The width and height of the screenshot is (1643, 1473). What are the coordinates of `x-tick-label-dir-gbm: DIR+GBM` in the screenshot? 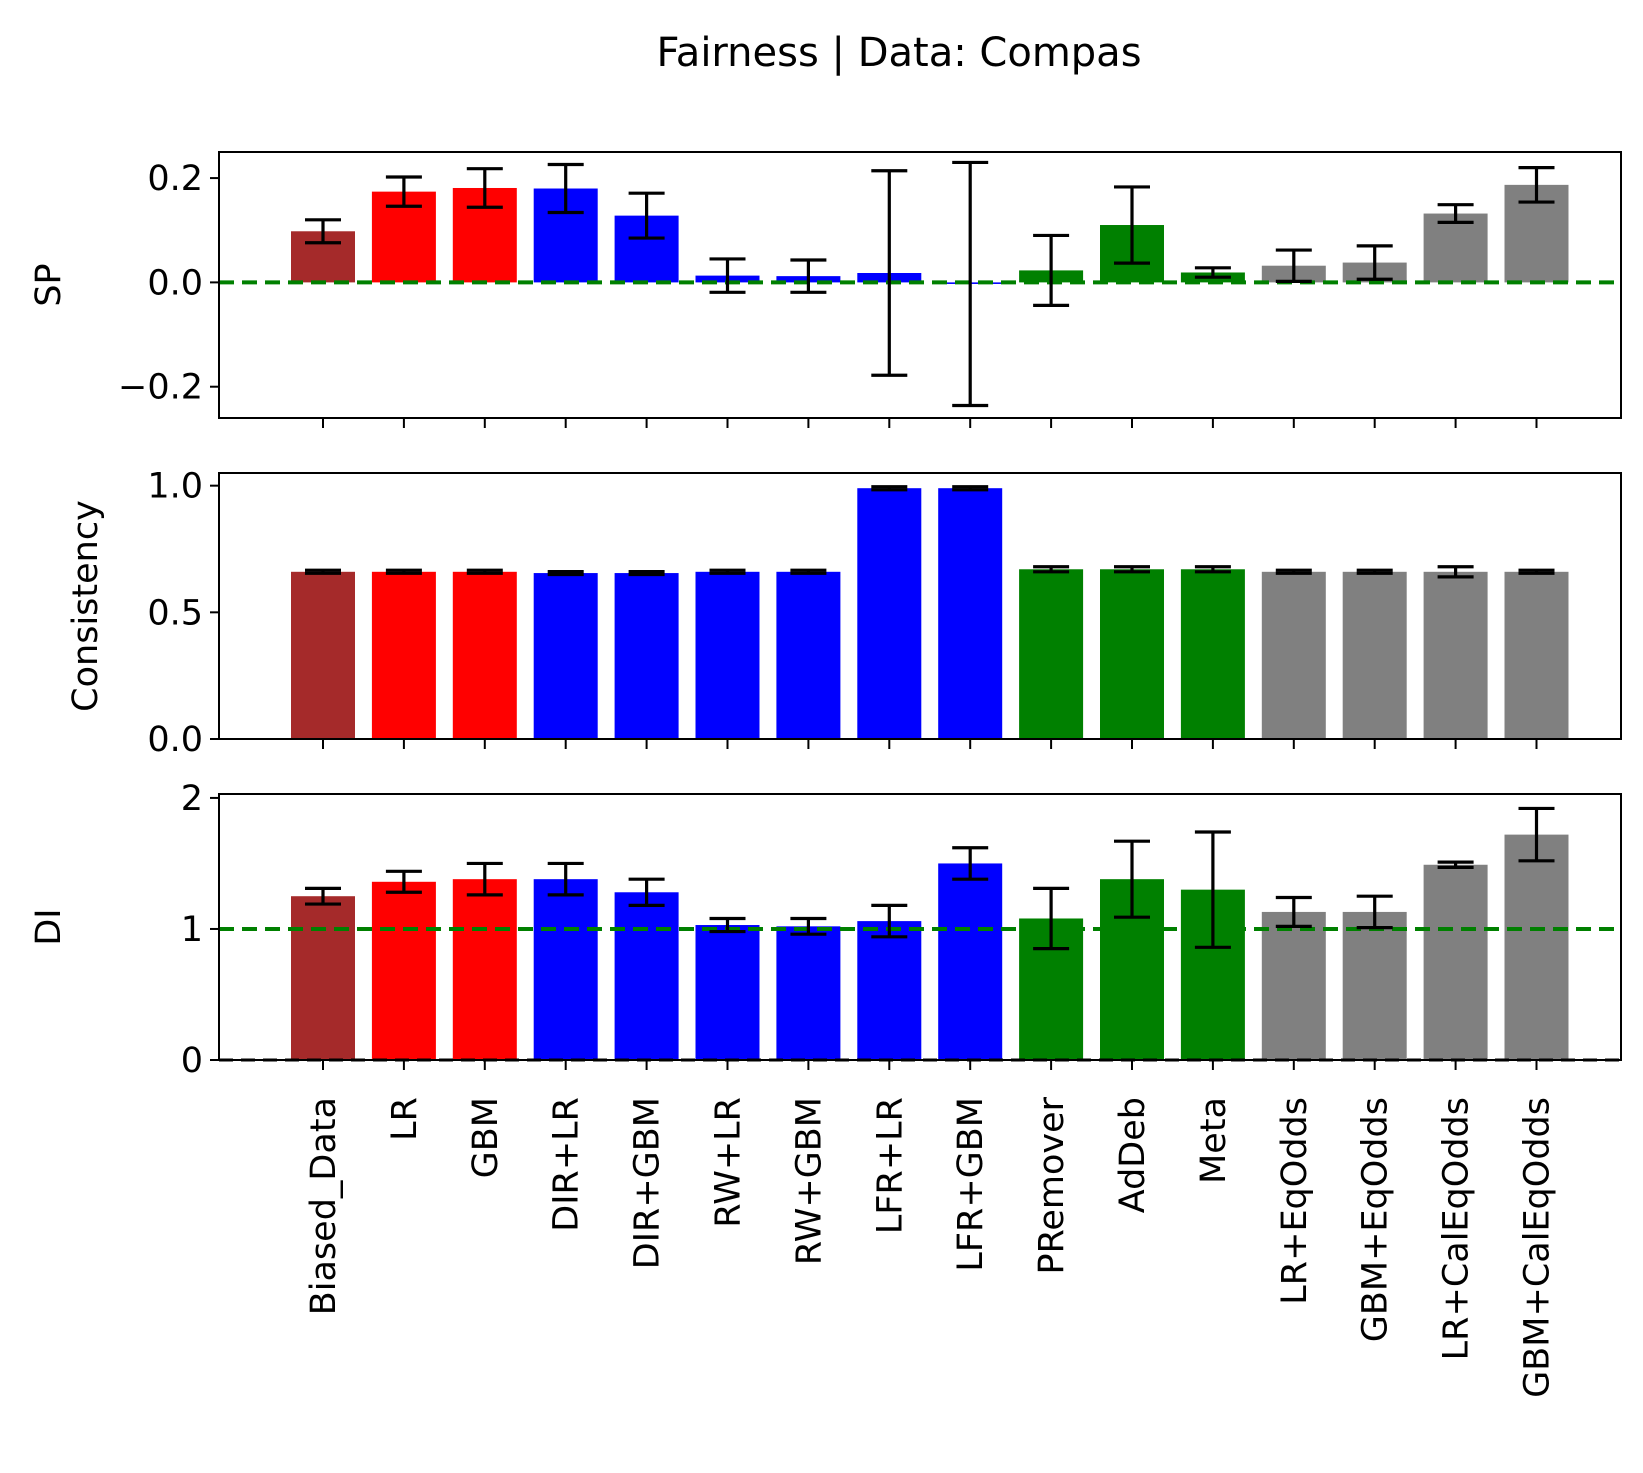 It's located at (648, 1183).